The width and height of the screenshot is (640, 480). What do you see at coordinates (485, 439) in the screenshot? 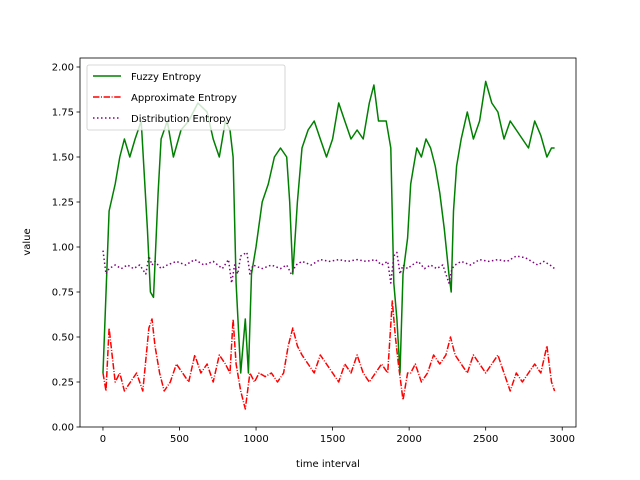
I see `x-tick-label: 2500` at bounding box center [485, 439].